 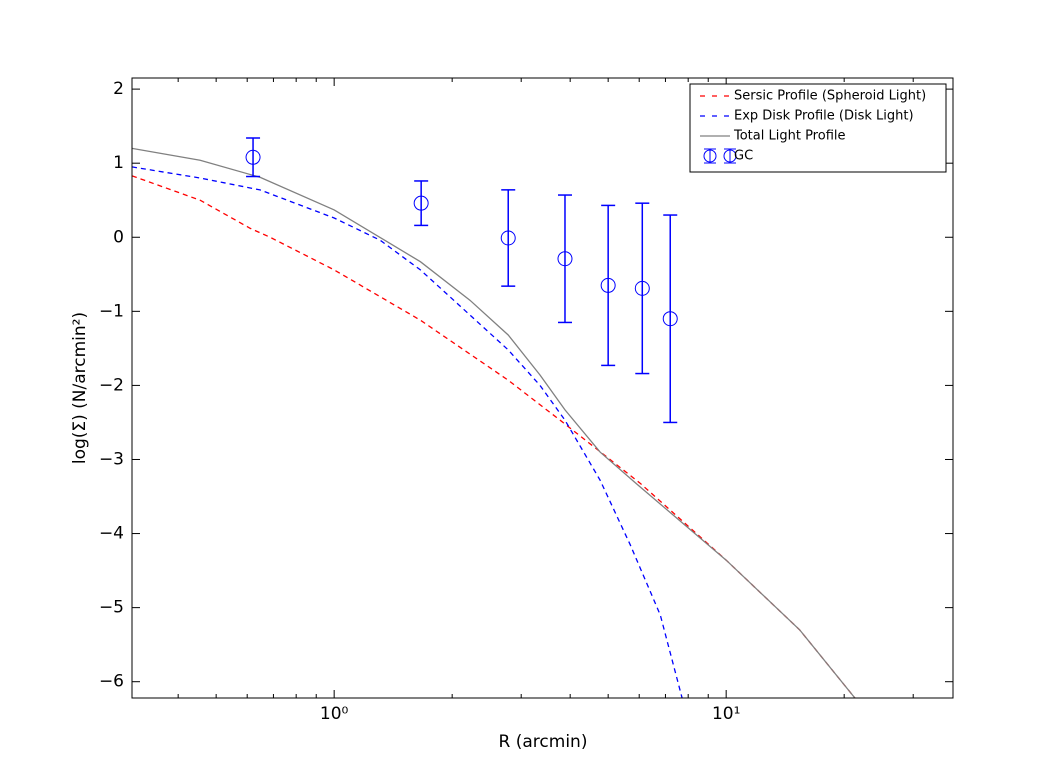 I want to click on legend-label: Sersic Profile (Spheroid Light), so click(x=830, y=96).